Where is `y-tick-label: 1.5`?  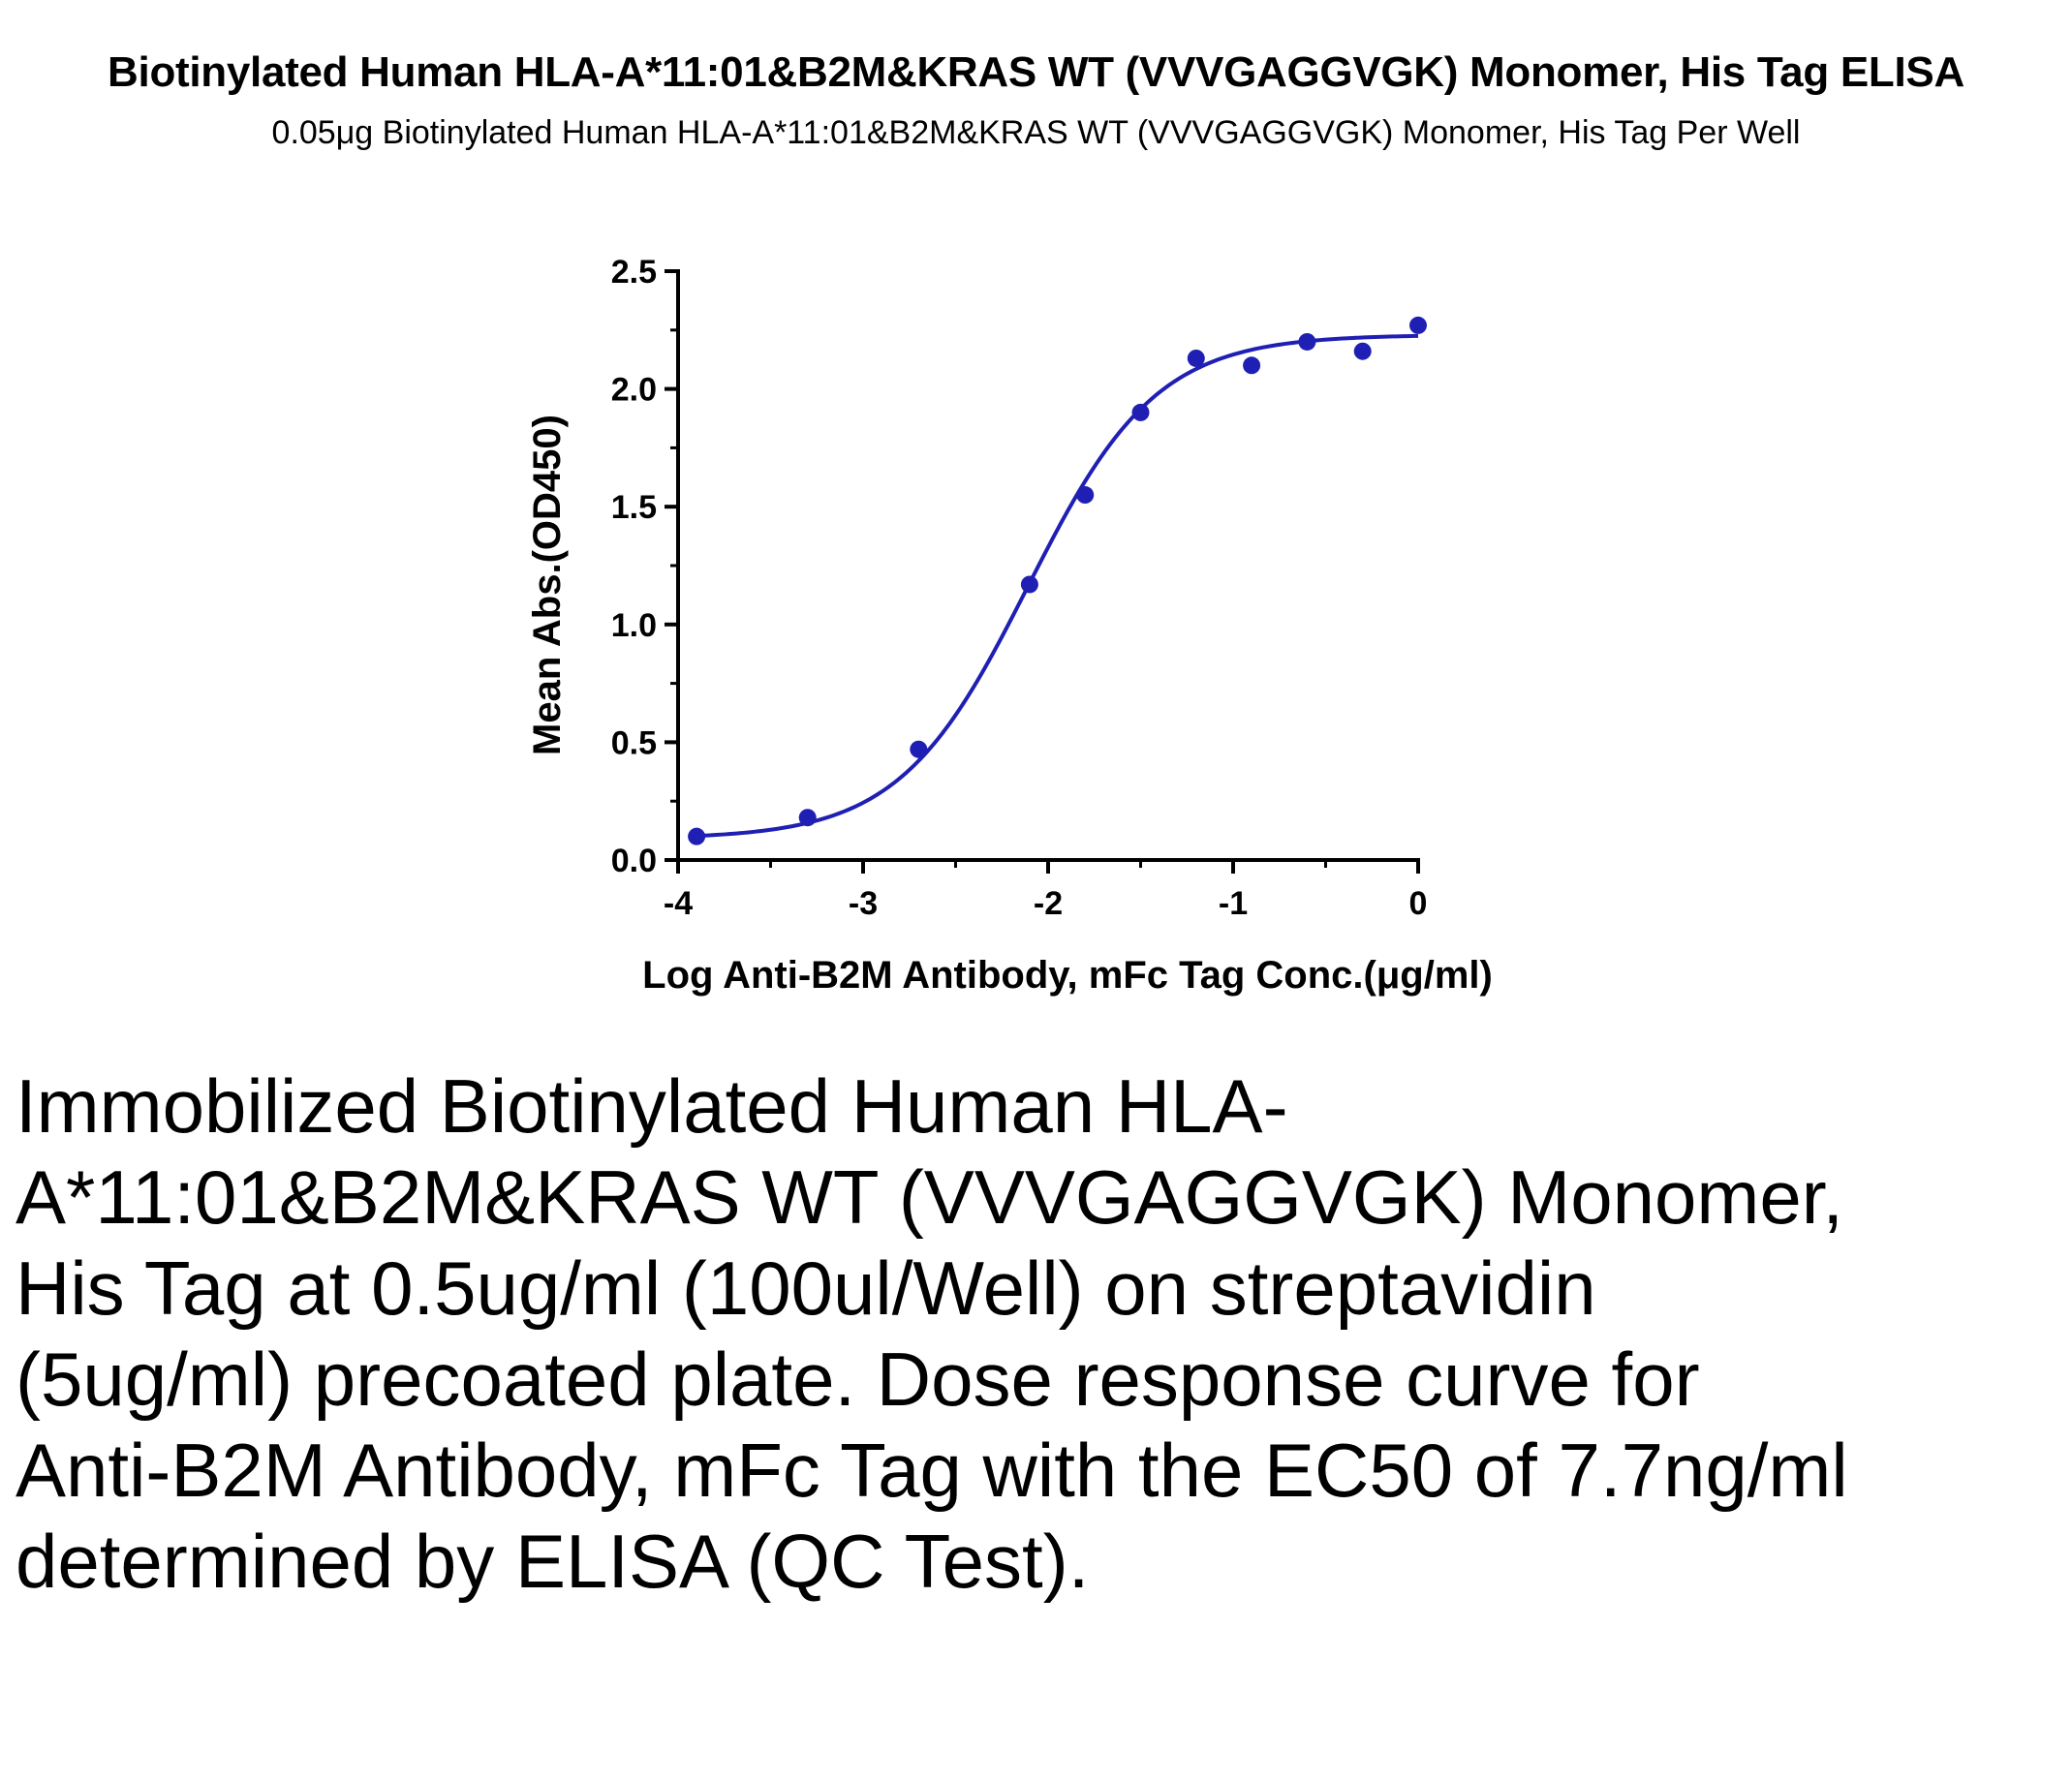
y-tick-label: 1.5 is located at coordinates (634, 507).